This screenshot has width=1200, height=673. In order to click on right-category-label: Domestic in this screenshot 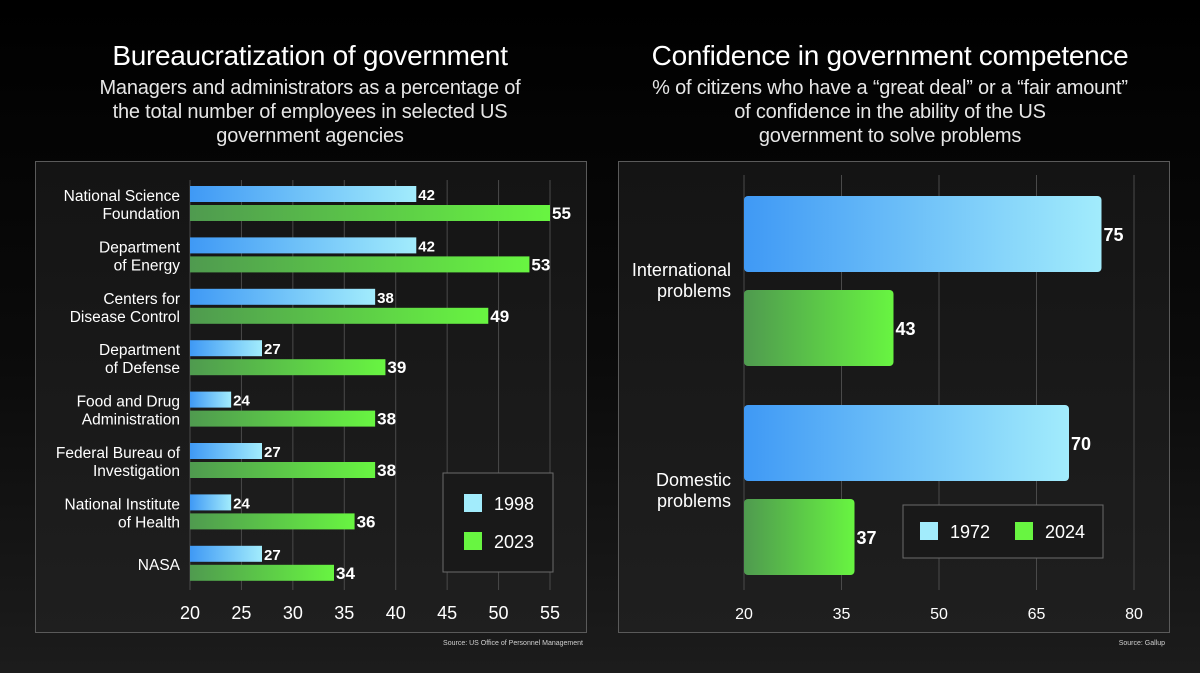, I will do `click(693, 480)`.